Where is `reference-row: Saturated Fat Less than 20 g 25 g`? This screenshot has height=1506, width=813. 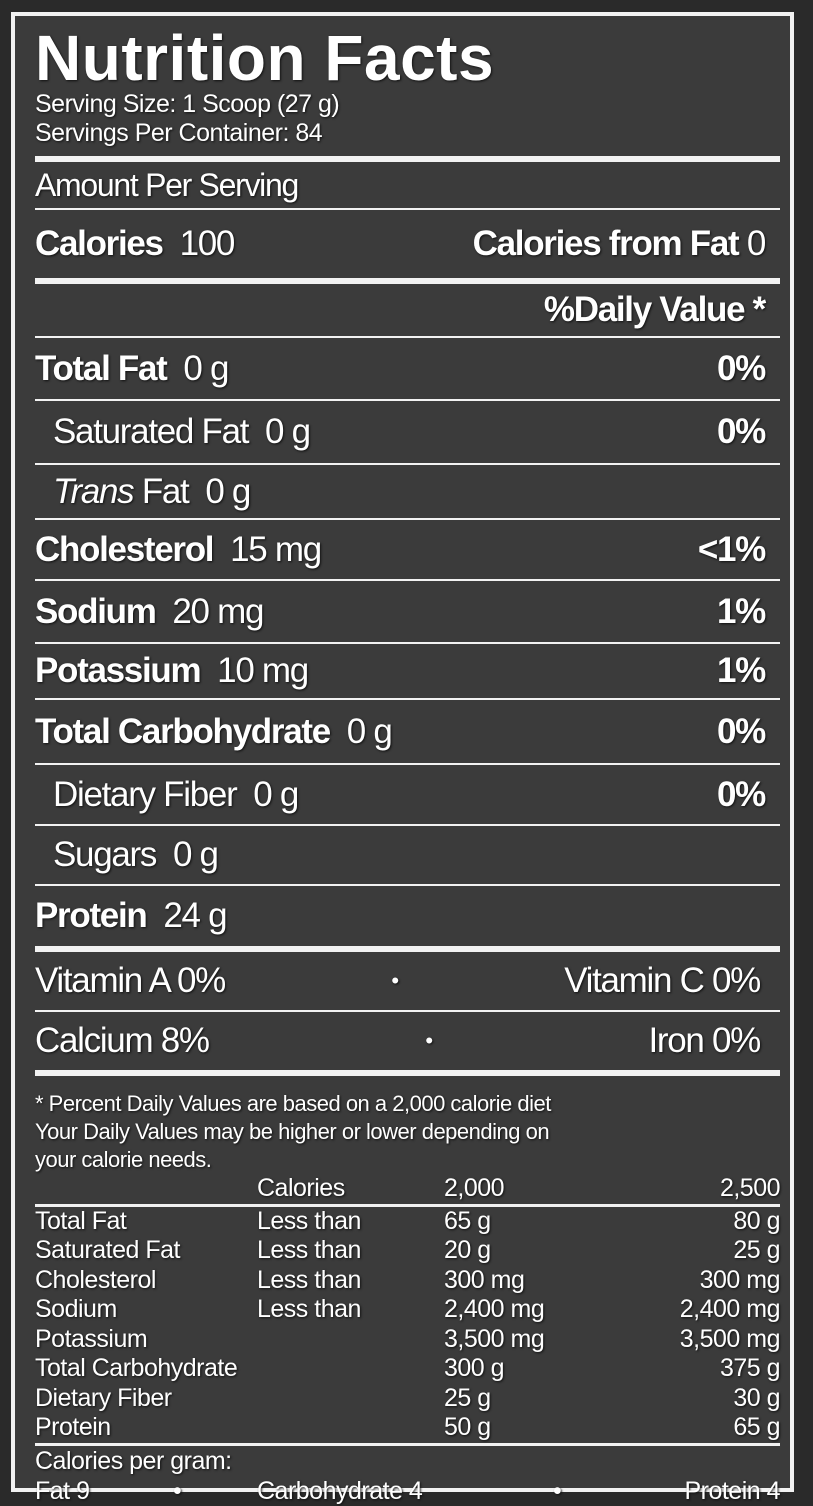
reference-row: Saturated Fat Less than 20 g 25 g is located at coordinates (408, 1251).